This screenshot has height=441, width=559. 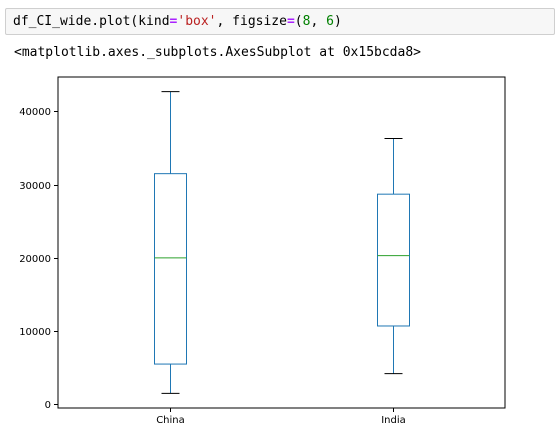 What do you see at coordinates (318, 21) in the screenshot?
I see `code-token: ,` at bounding box center [318, 21].